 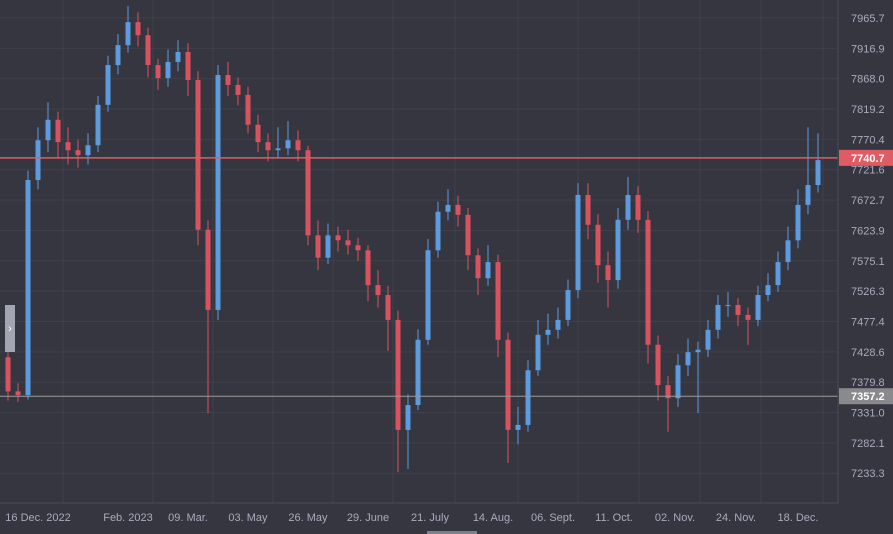 What do you see at coordinates (868, 159) in the screenshot?
I see `last-price-label: 7740.7` at bounding box center [868, 159].